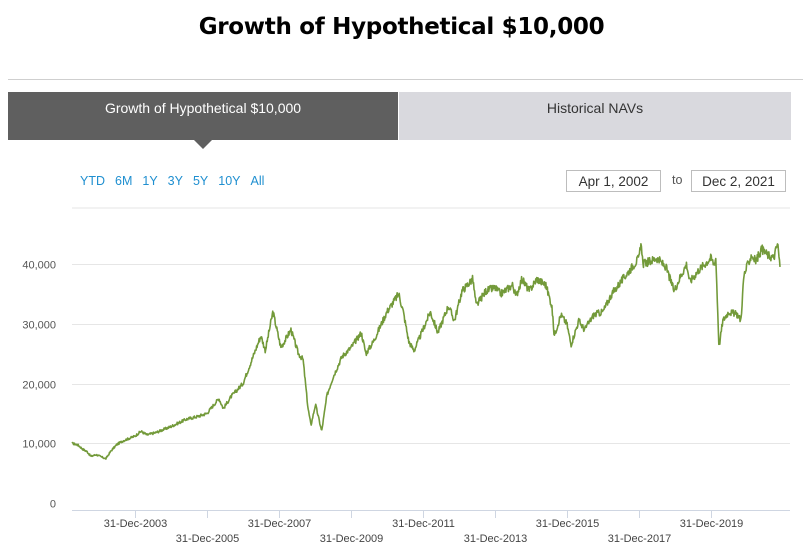  I want to click on range-6m-button: 6M, so click(124, 181).